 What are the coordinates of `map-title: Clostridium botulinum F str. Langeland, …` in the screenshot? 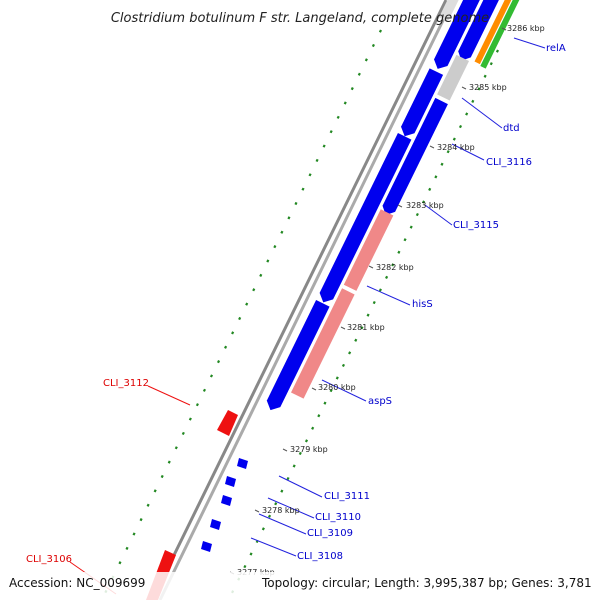 It's located at (300, 18).